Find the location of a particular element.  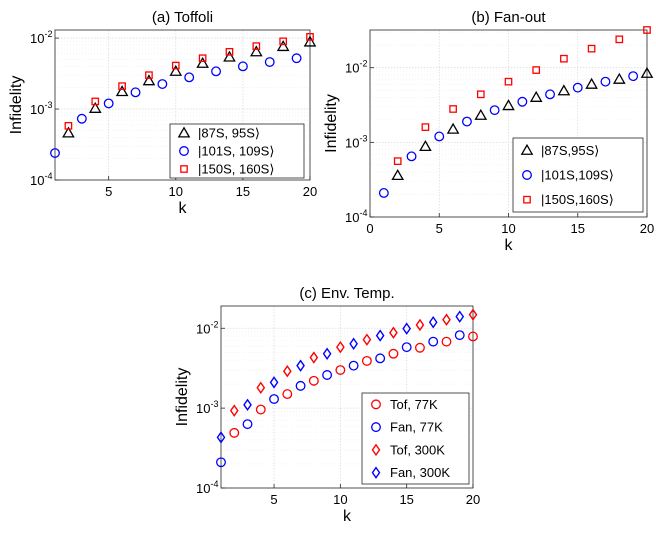

x-tick-label: 20 is located at coordinates (647, 228).